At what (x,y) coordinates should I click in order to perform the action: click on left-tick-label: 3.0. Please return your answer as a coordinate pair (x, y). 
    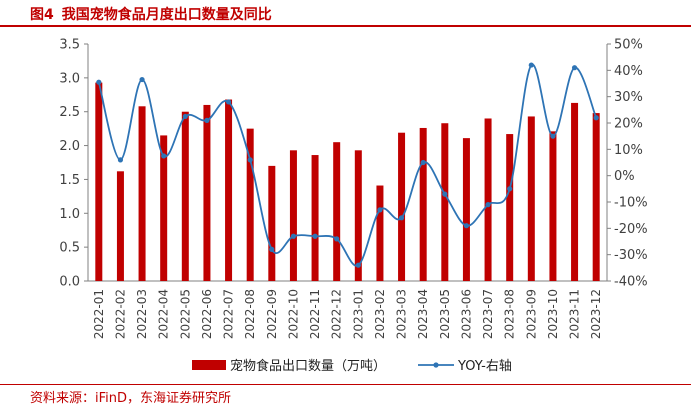
    Looking at the image, I should click on (69, 78).